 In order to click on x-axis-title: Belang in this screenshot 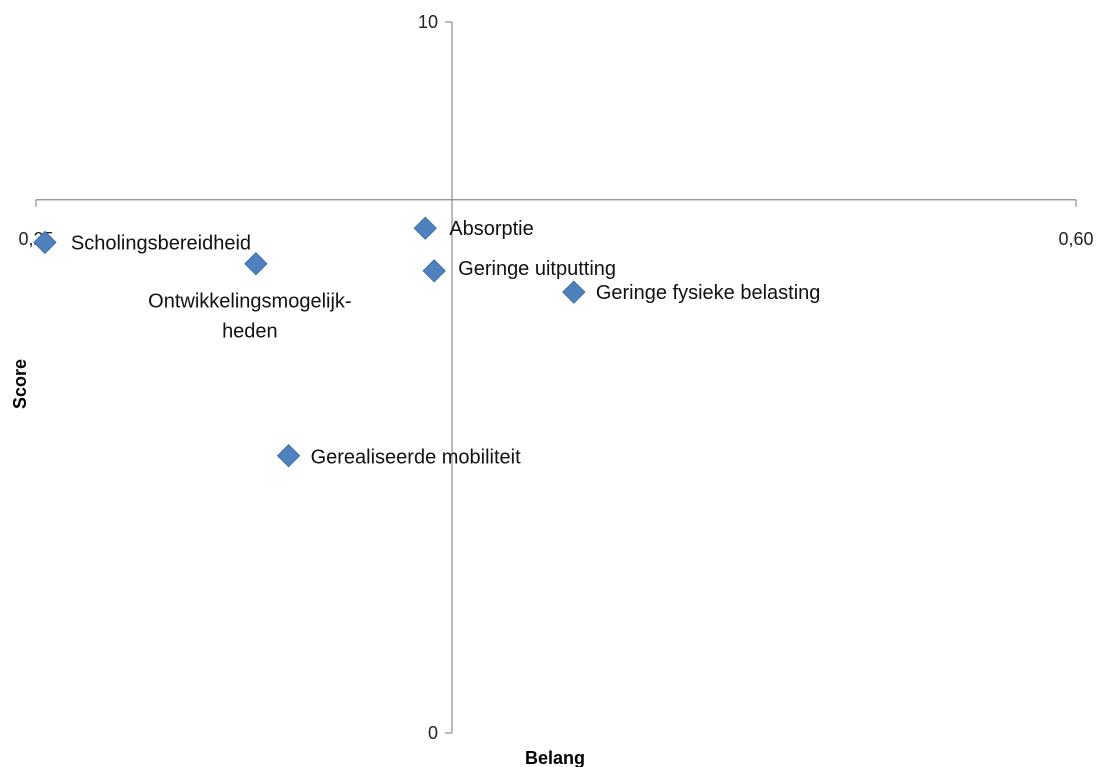, I will do `click(555, 757)`.